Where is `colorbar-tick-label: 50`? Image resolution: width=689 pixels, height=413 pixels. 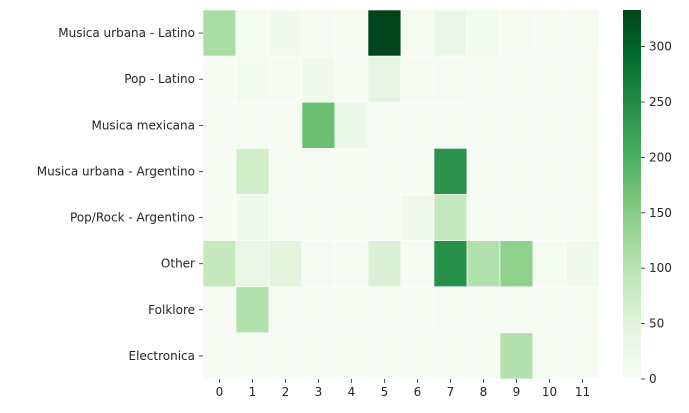 colorbar-tick-label: 50 is located at coordinates (656, 324).